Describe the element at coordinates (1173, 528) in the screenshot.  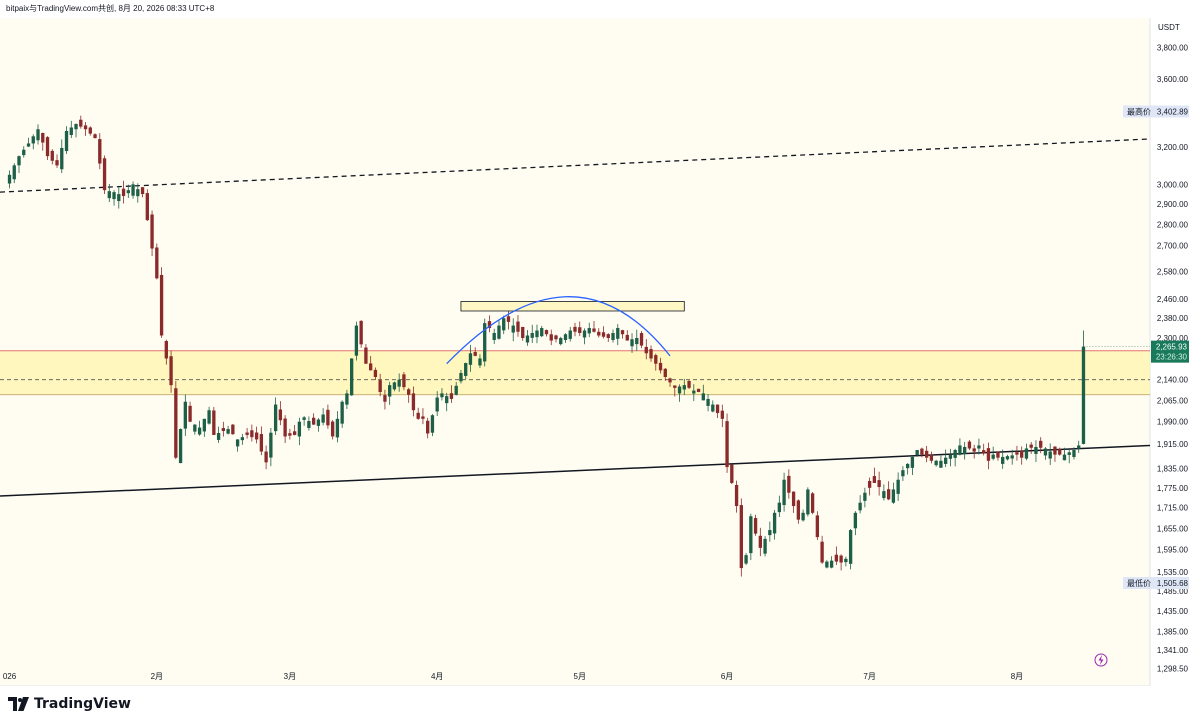
I see `price-tick-label: 1,655.00` at that location.